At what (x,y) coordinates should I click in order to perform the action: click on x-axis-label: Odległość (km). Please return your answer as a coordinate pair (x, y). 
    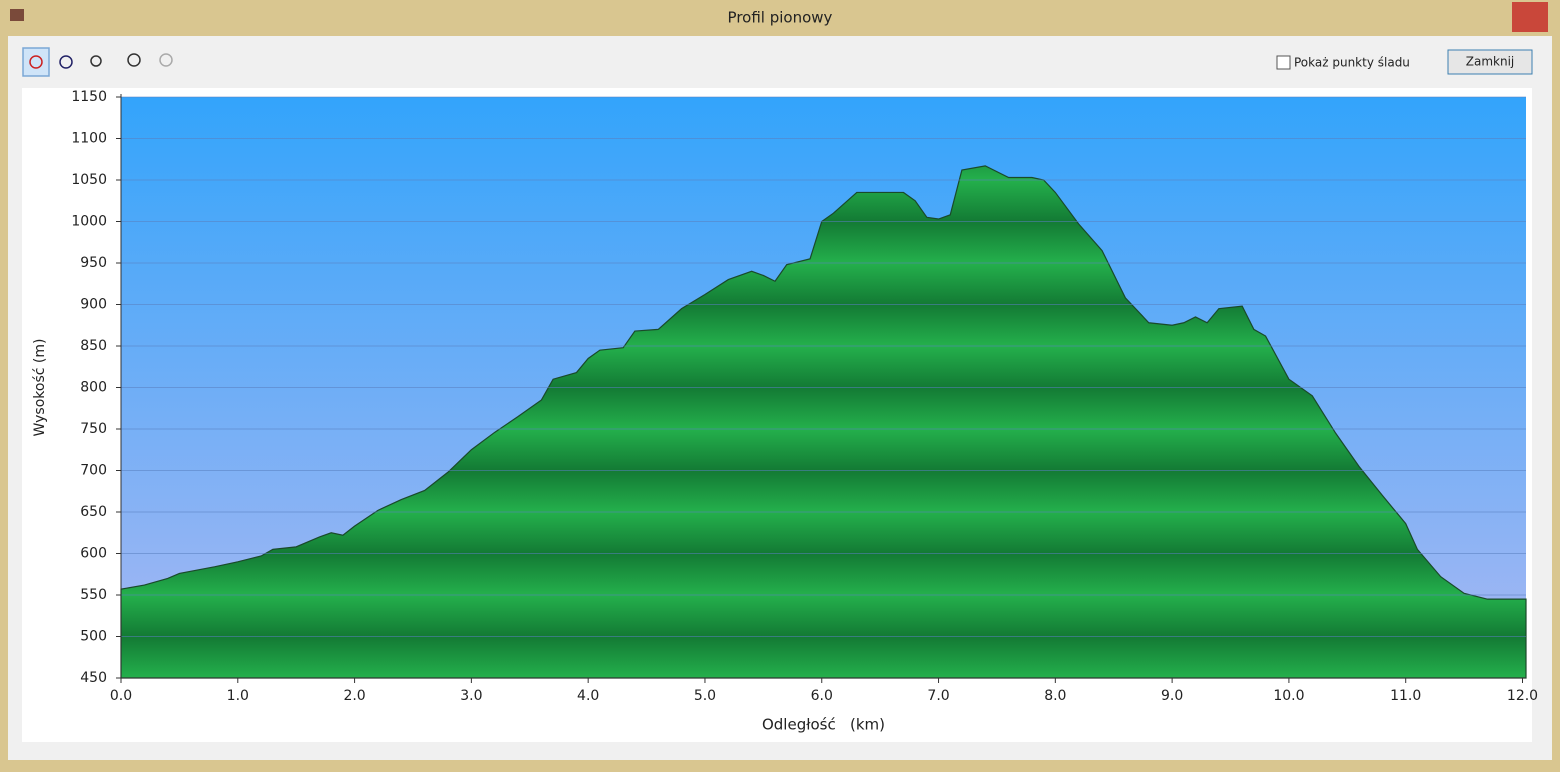
    Looking at the image, I should click on (823, 725).